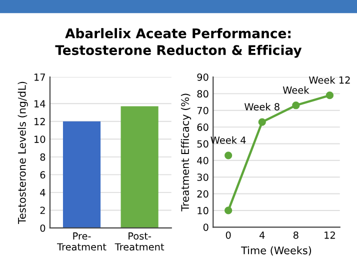 This screenshot has width=357, height=277. Describe the element at coordinates (202, 110) in the screenshot. I see `y-tick-label: 70` at that location.